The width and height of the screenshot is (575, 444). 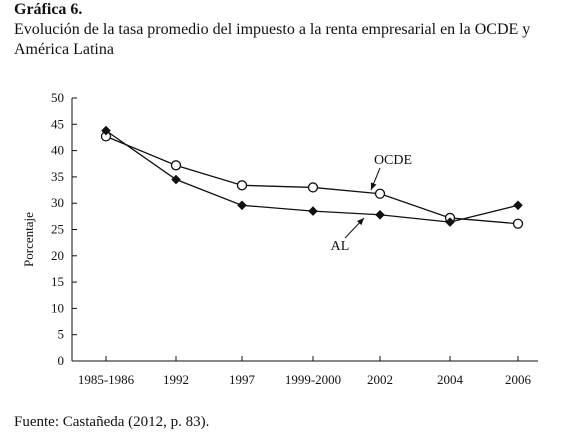 What do you see at coordinates (106, 379) in the screenshot?
I see `x-tick-label: 1985-1986` at bounding box center [106, 379].